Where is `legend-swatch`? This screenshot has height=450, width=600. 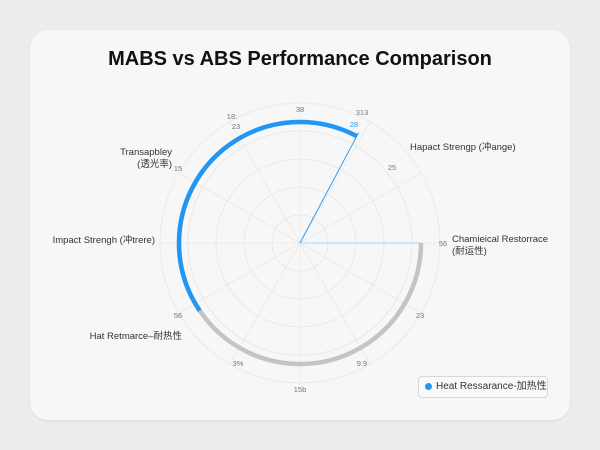
legend-swatch is located at coordinates (428, 386).